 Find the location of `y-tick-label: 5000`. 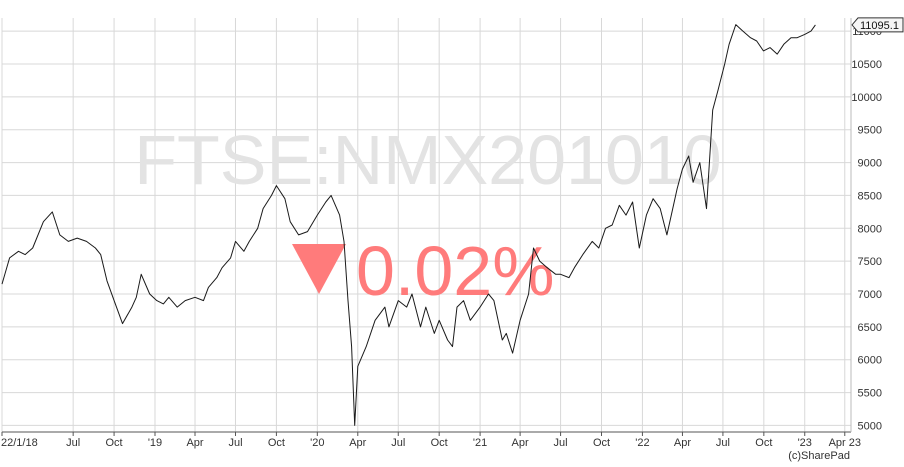

y-tick-label: 5000 is located at coordinates (870, 426).